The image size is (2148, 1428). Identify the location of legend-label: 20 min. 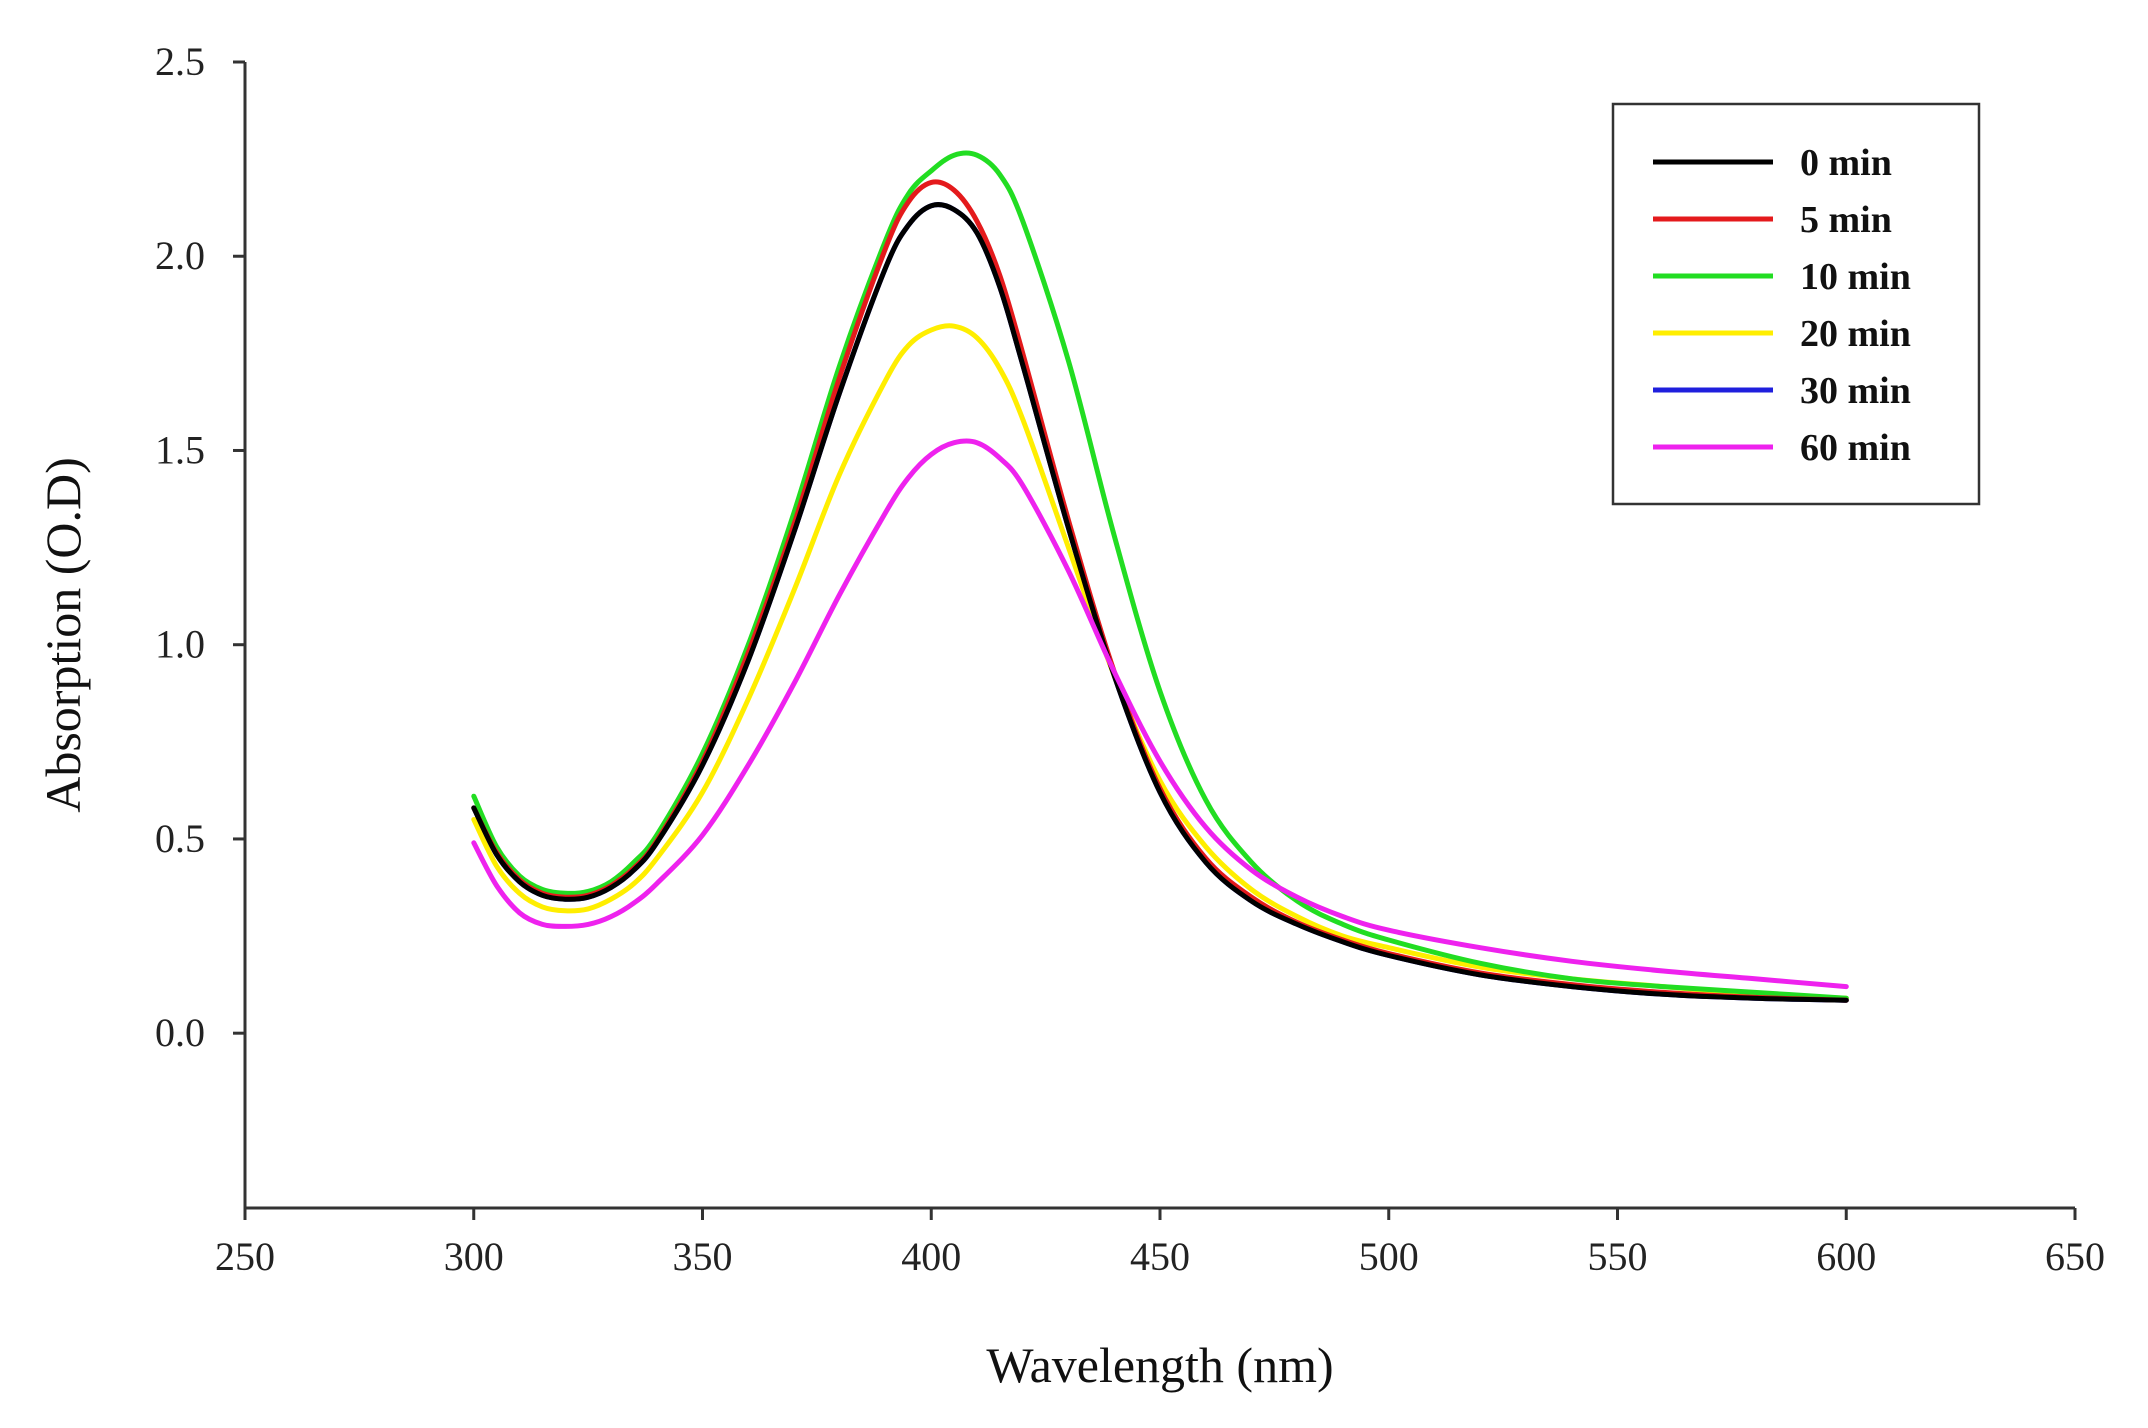
(1855, 334).